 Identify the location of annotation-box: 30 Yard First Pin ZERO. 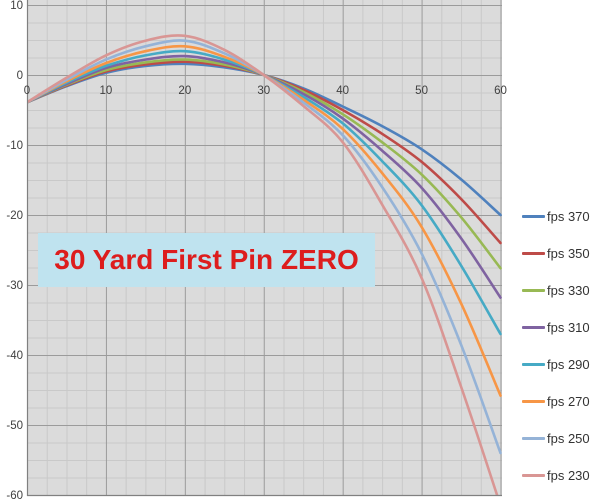
(206, 260).